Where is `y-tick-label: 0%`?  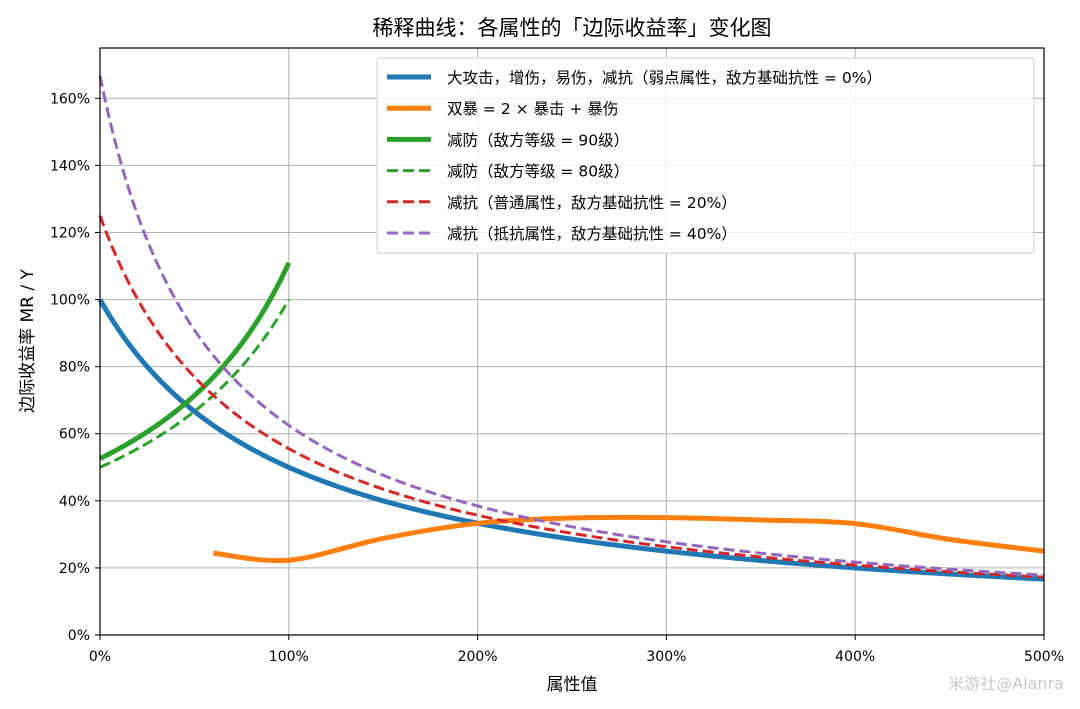
y-tick-label: 0% is located at coordinates (79, 636).